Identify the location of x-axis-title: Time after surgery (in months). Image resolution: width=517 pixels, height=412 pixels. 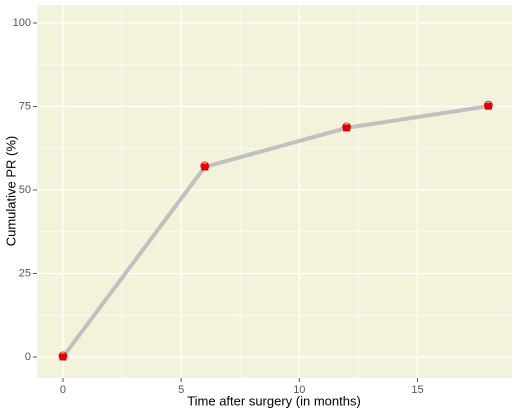
(274, 400).